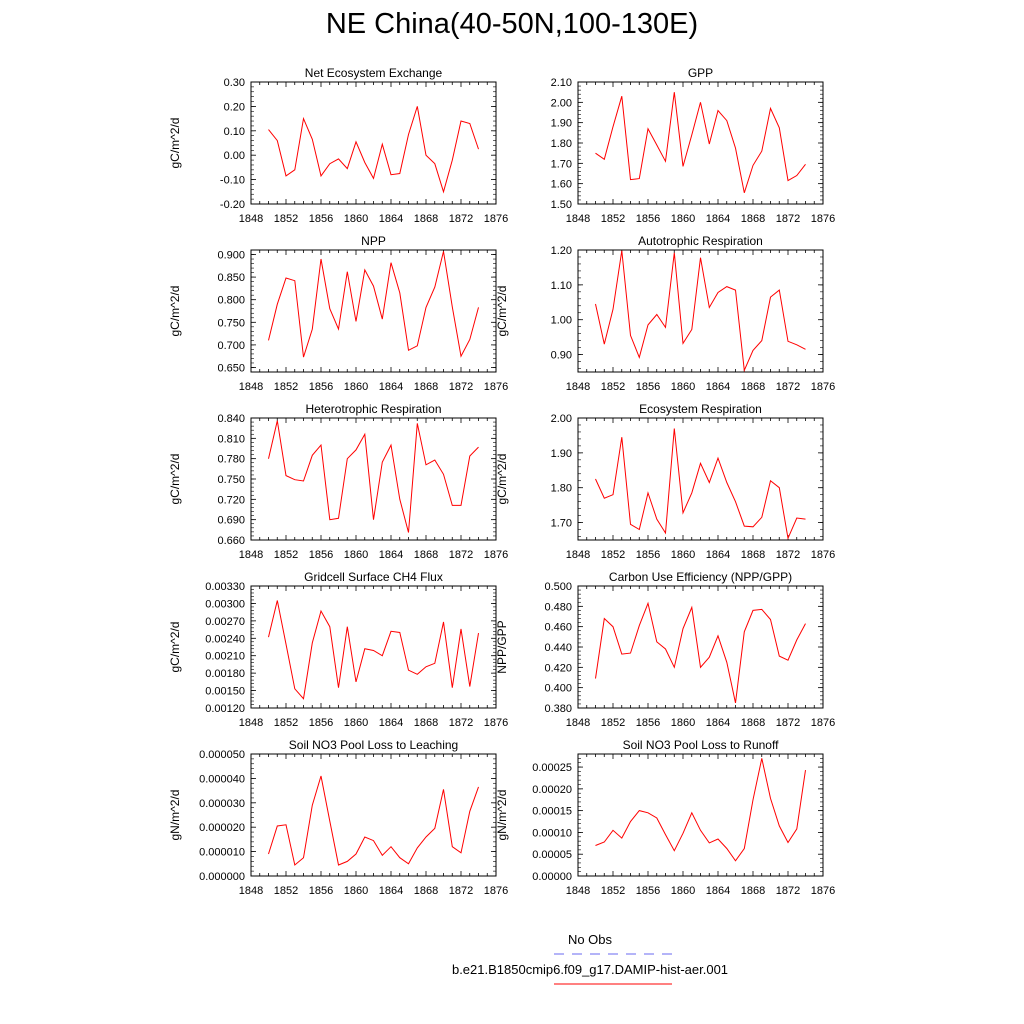 The height and width of the screenshot is (1024, 1024). Describe the element at coordinates (374, 73) in the screenshot. I see `chart-title: Net Ecosystem Exchange` at that location.